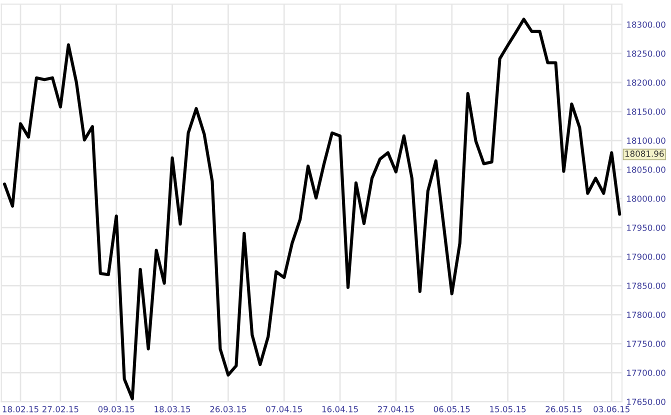 This screenshot has width=671, height=415. Describe the element at coordinates (646, 343) in the screenshot. I see `y-tick-label: 17750.00` at that location.